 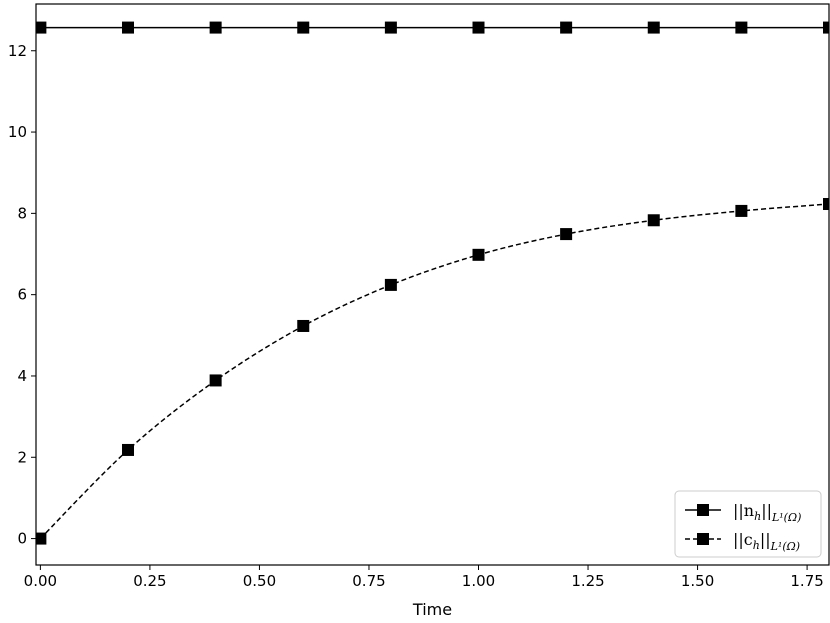 What do you see at coordinates (697, 581) in the screenshot?
I see `x-tick-label: 1.50` at bounding box center [697, 581].